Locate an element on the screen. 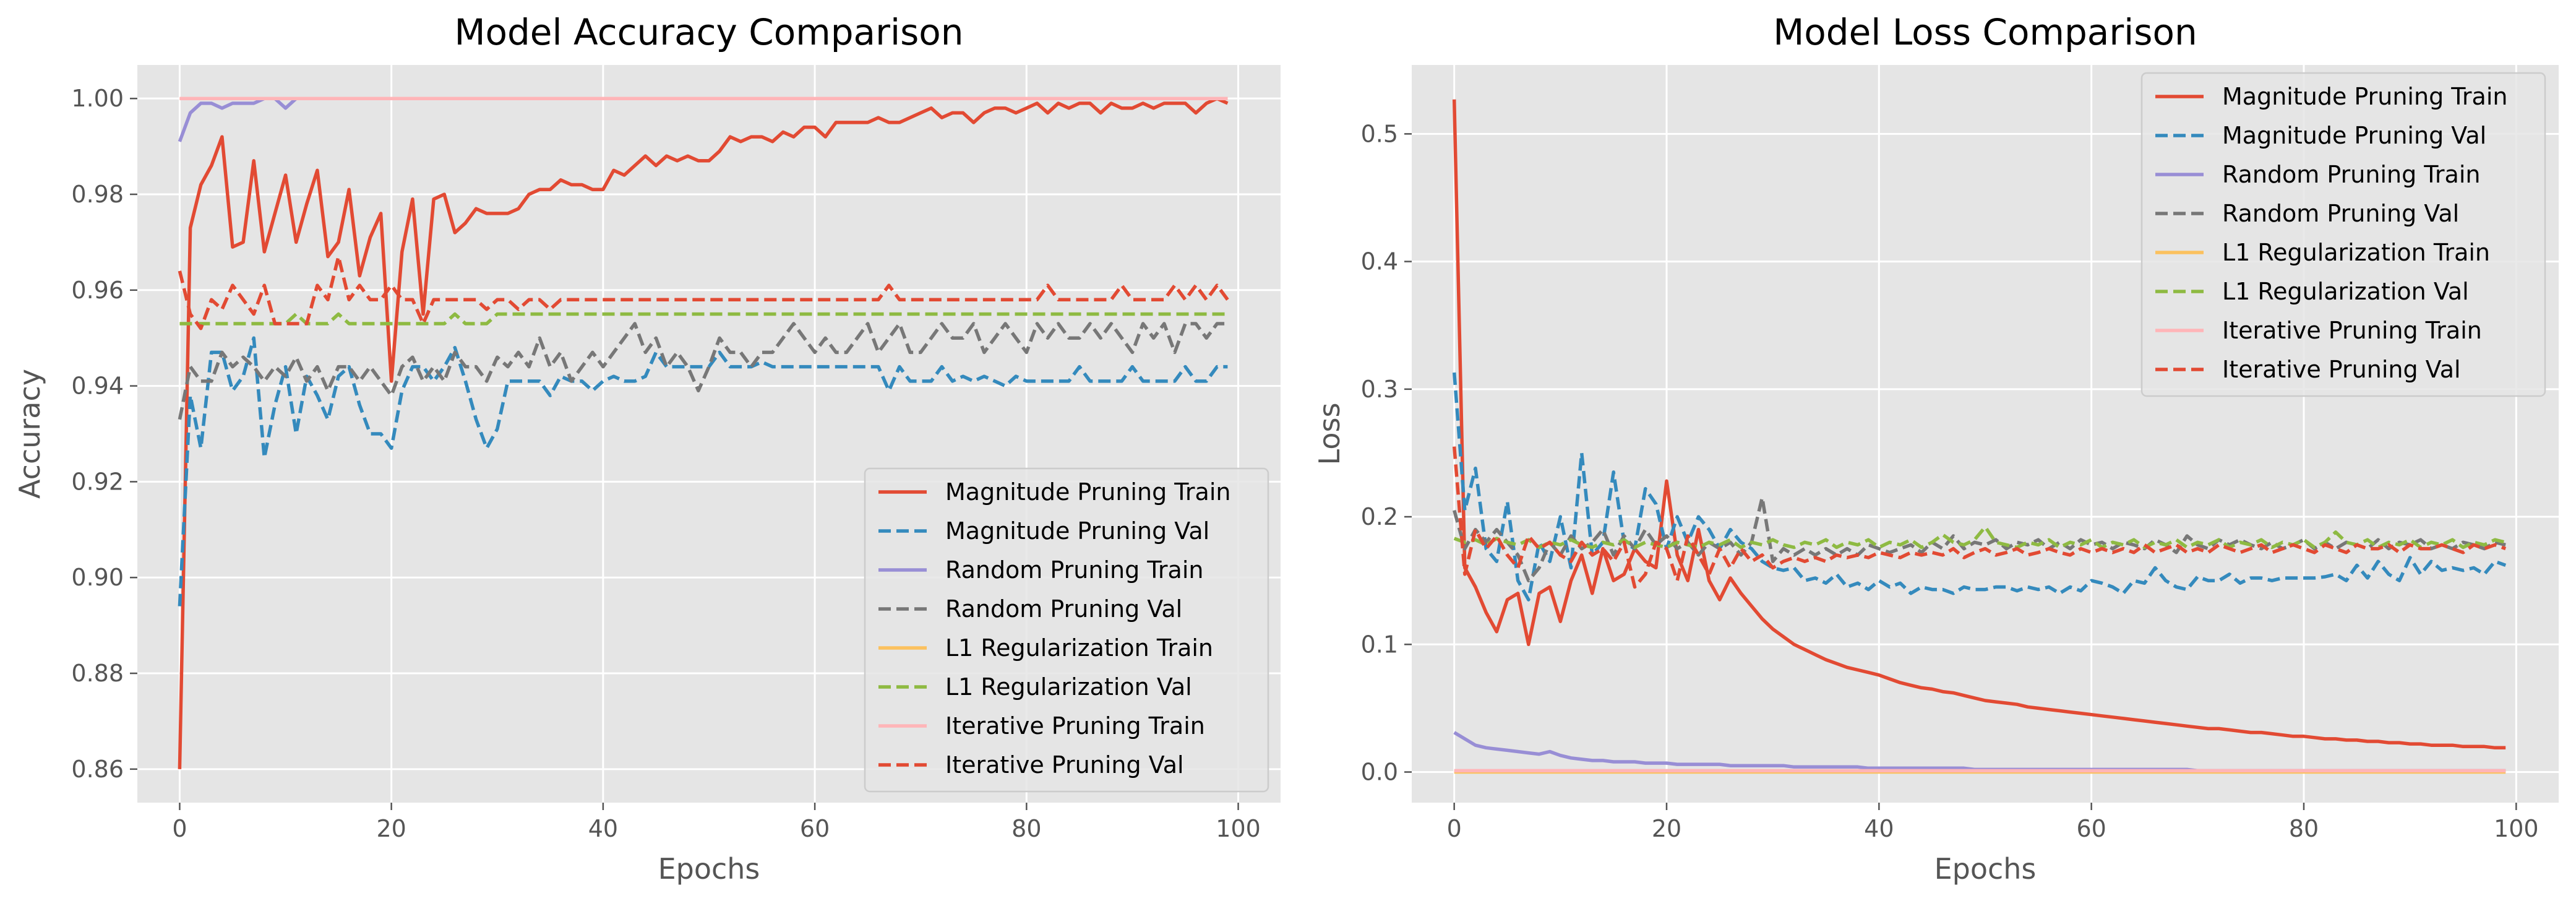 Image resolution: width=2576 pixels, height=906 pixels. y-tick-label: 0.88 is located at coordinates (97, 673).